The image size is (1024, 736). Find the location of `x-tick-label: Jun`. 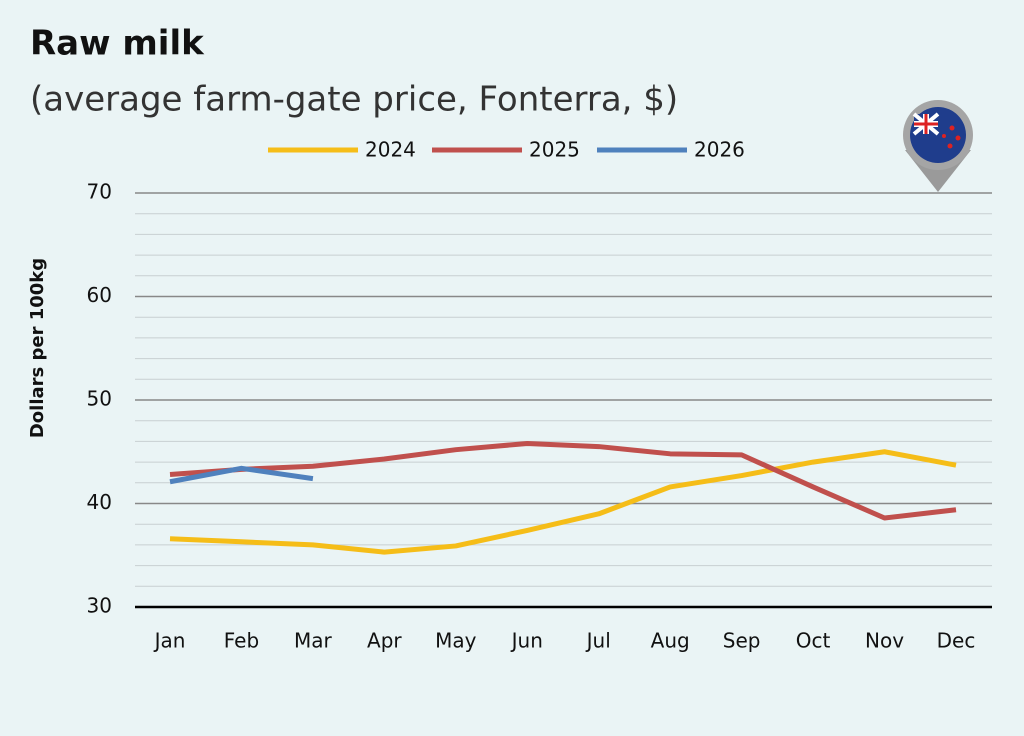

x-tick-label: Jun is located at coordinates (526, 641).